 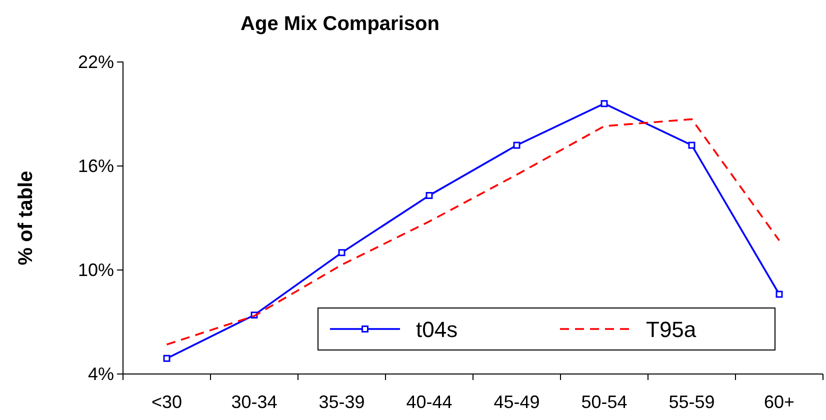 I want to click on x-tick-label: <30, so click(x=166, y=402).